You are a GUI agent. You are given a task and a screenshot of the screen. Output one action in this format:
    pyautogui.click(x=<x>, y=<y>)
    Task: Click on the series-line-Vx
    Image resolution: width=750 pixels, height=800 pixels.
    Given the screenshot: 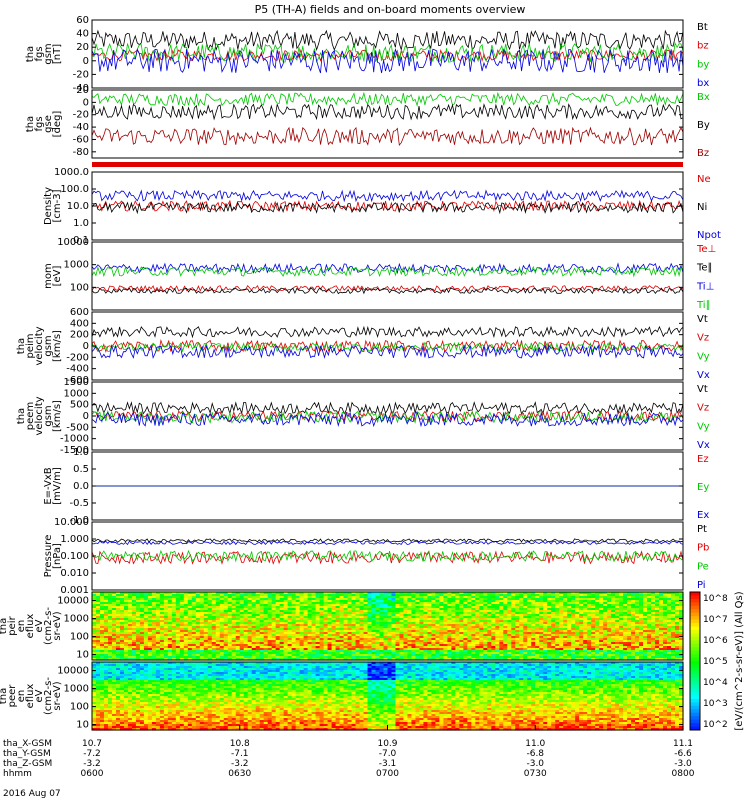 What is the action you would take?
    pyautogui.click(x=387, y=419)
    